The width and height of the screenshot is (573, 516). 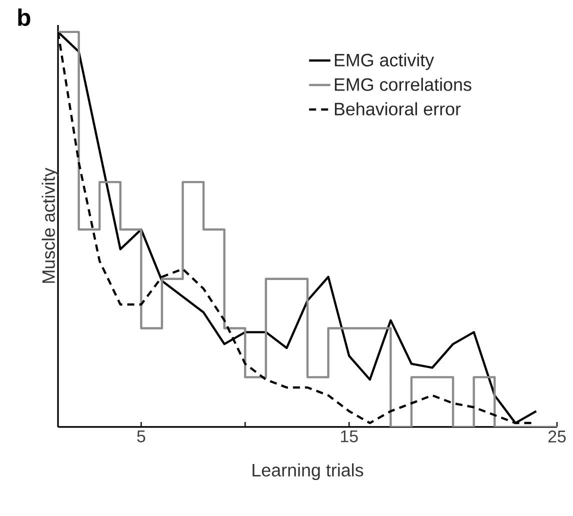 I want to click on legend-label: EMG activity, so click(x=384, y=61).